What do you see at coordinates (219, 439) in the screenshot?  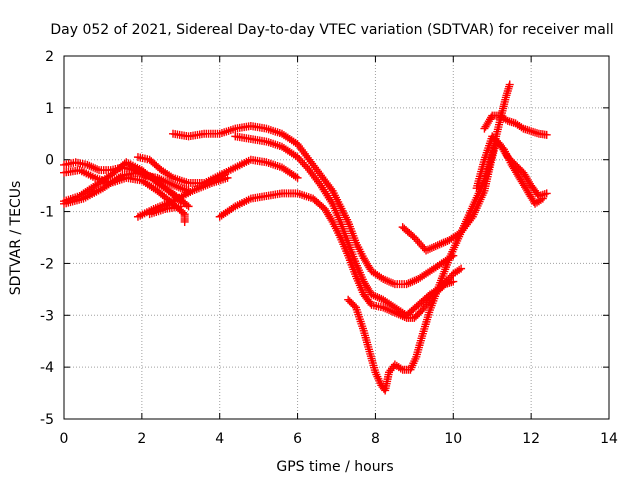 I see `x-tick-label: 4` at bounding box center [219, 439].